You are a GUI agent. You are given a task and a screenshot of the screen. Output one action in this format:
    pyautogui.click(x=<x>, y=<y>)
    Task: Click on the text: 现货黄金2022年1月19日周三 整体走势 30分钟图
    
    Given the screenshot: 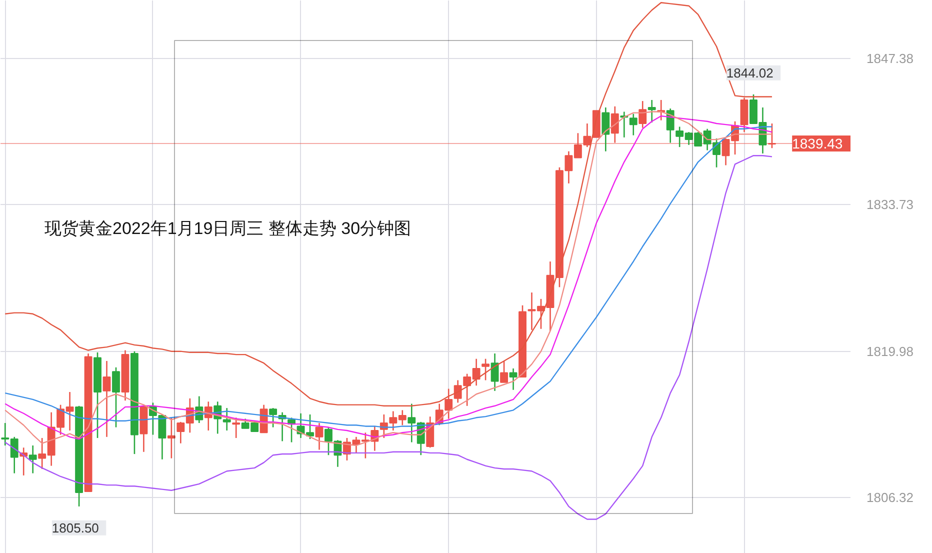 What is the action you would take?
    pyautogui.click(x=228, y=228)
    